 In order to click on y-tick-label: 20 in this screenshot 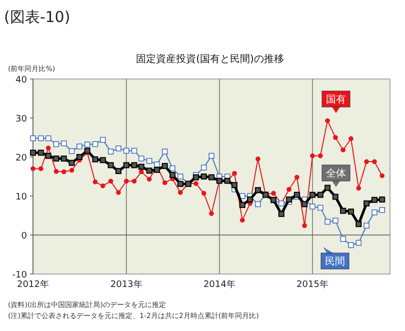, I will do `click(22, 159)`.